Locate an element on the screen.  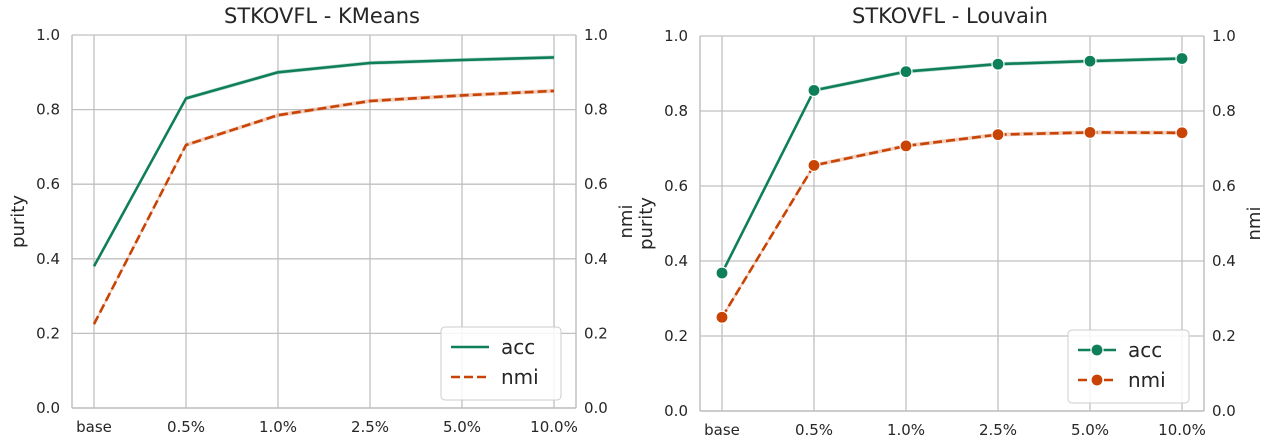
panel-1-ytick-left: 0.8 is located at coordinates (48, 110).